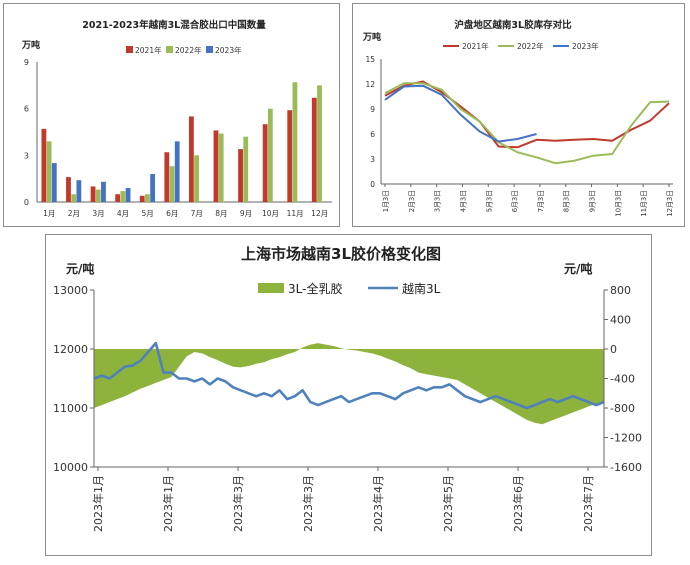 This screenshot has width=690, height=565. What do you see at coordinates (412, 201) in the screenshot?
I see `x-tick-label: 2月3日` at bounding box center [412, 201].